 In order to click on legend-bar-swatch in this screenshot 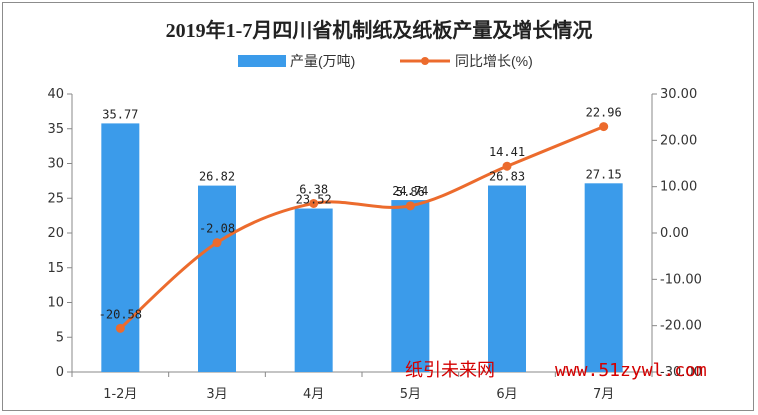, I will do `click(262, 61)`.